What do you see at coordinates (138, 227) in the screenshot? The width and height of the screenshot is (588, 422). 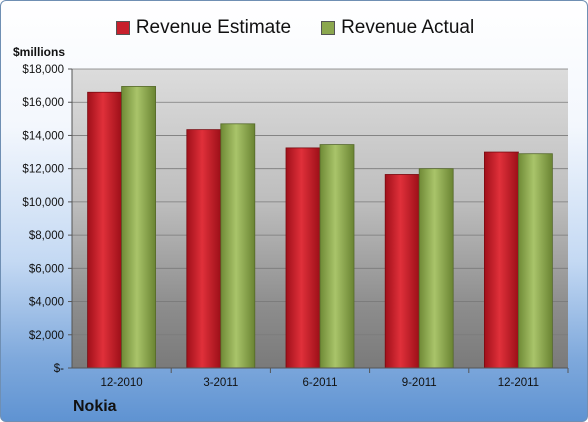 I see `bar-revenue-actual-12-2010` at bounding box center [138, 227].